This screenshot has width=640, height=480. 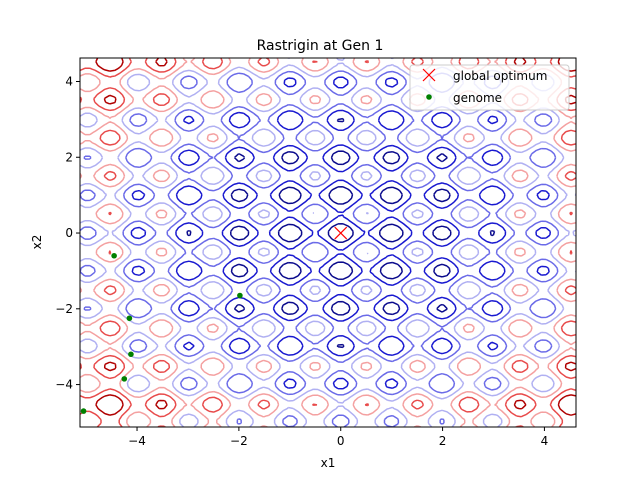 I want to click on y-tick-label: −2, so click(x=64, y=309).